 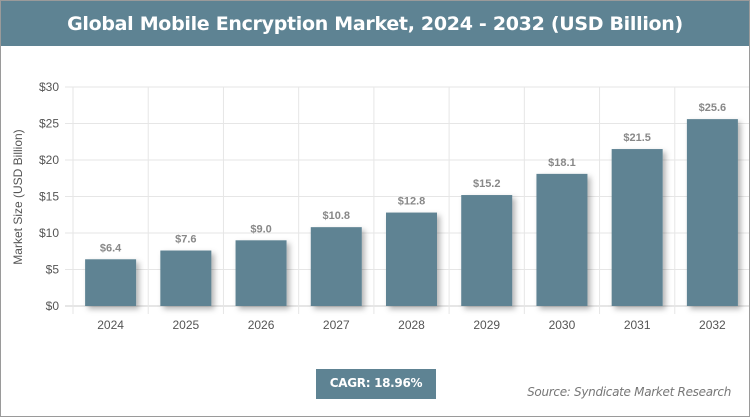 What do you see at coordinates (260, 229) in the screenshot?
I see `data-label: $9.0` at bounding box center [260, 229].